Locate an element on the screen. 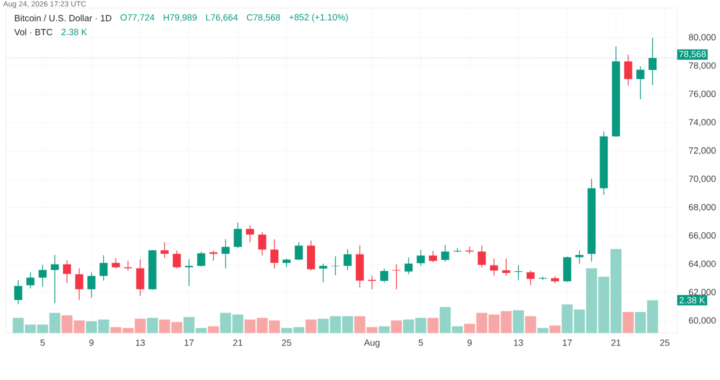 This screenshot has height=380, width=720. annotation: +852 (+1.10%) is located at coordinates (318, 18).